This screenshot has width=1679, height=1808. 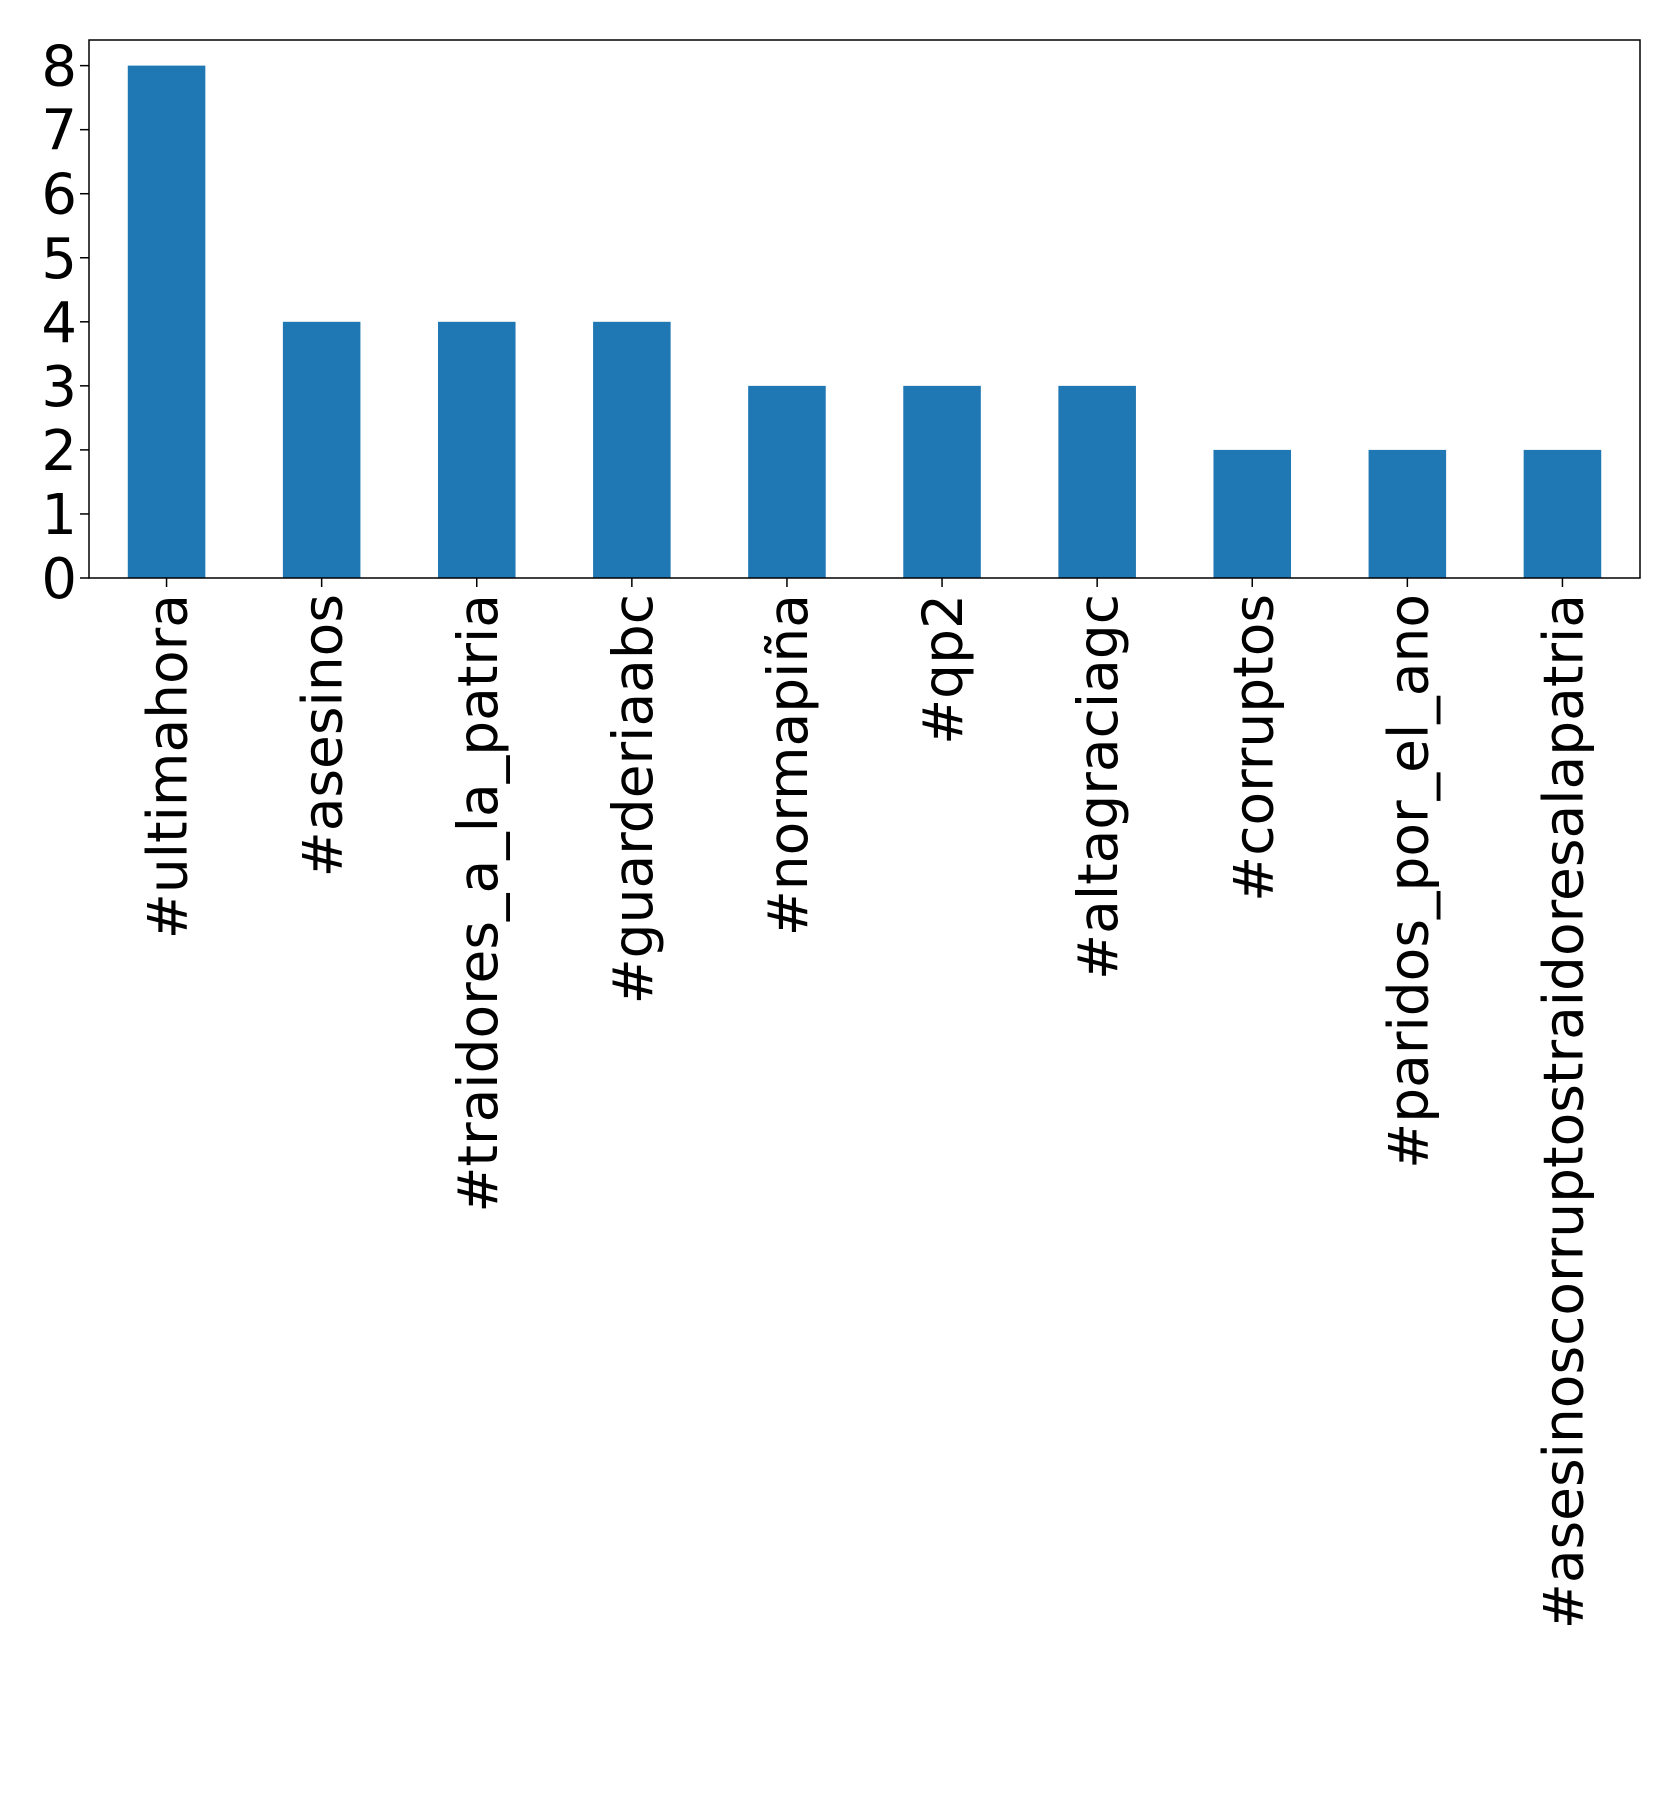 I want to click on y-tick-label-1: 1, so click(x=59, y=515).